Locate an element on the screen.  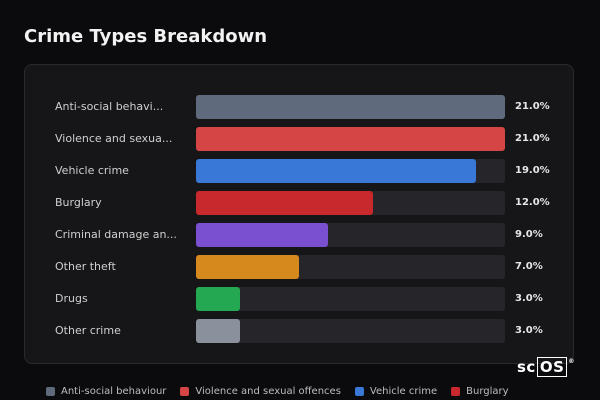
bar-row: Criminal damage an... 9.0% is located at coordinates (299, 235).